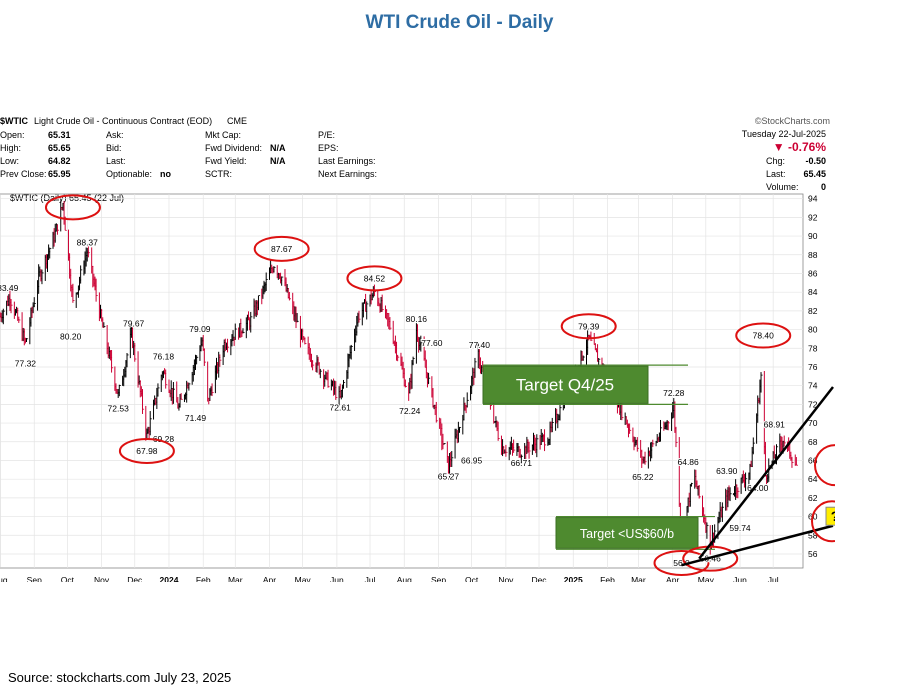 The image size is (919, 698). I want to click on x-tick-label: Feb, so click(607, 578).